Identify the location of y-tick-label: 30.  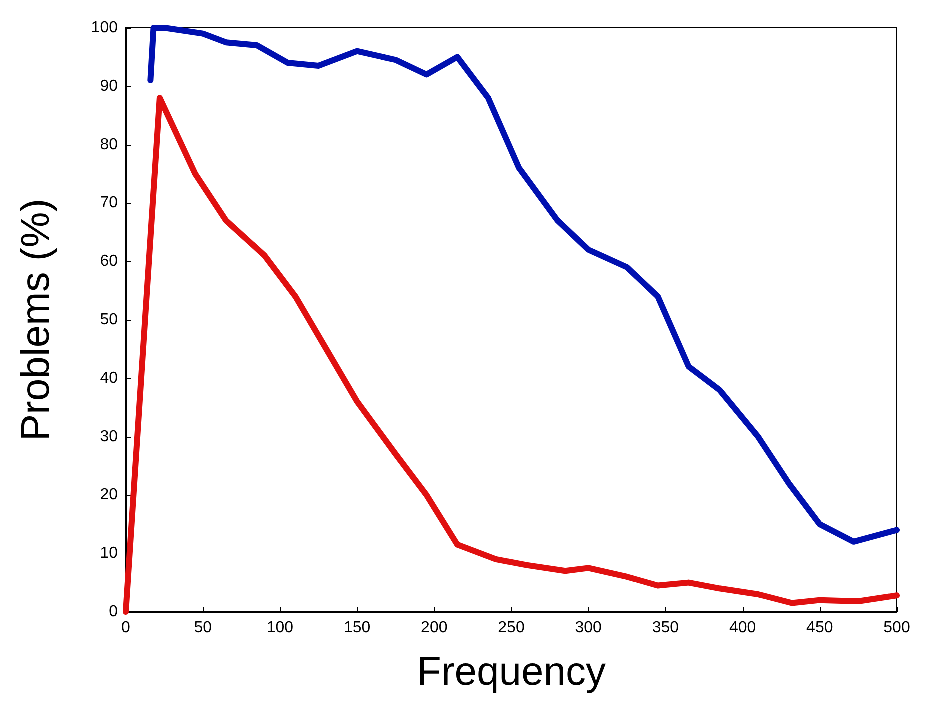
(109, 437).